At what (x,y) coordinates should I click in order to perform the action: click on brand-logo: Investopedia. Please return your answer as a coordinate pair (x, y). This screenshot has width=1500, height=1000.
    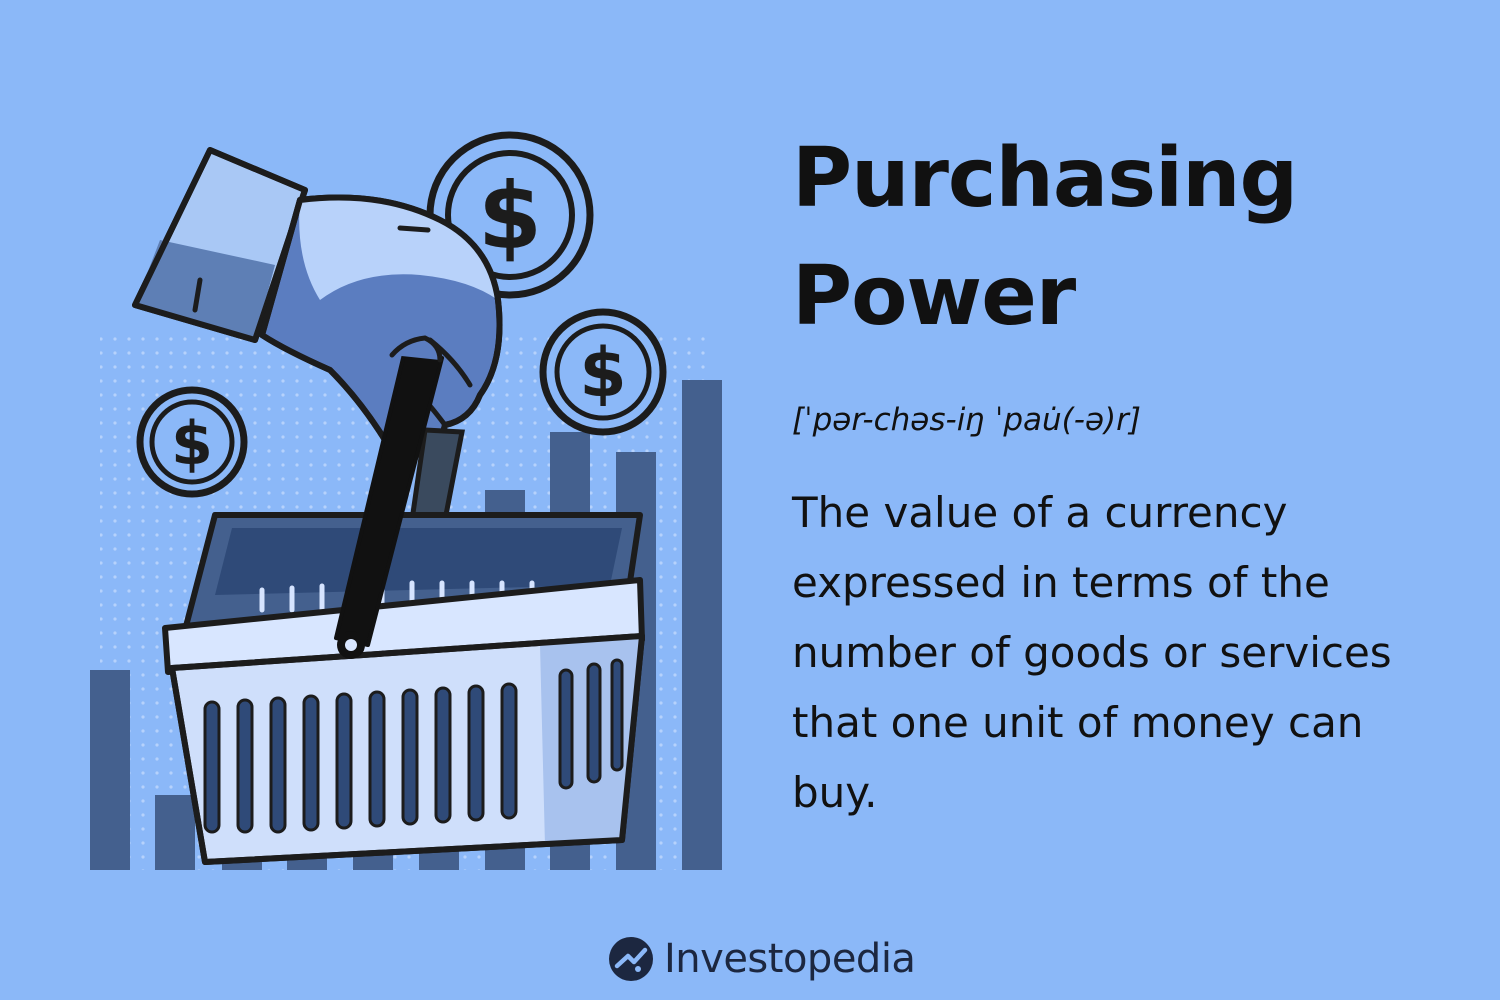
    Looking at the image, I should click on (762, 959).